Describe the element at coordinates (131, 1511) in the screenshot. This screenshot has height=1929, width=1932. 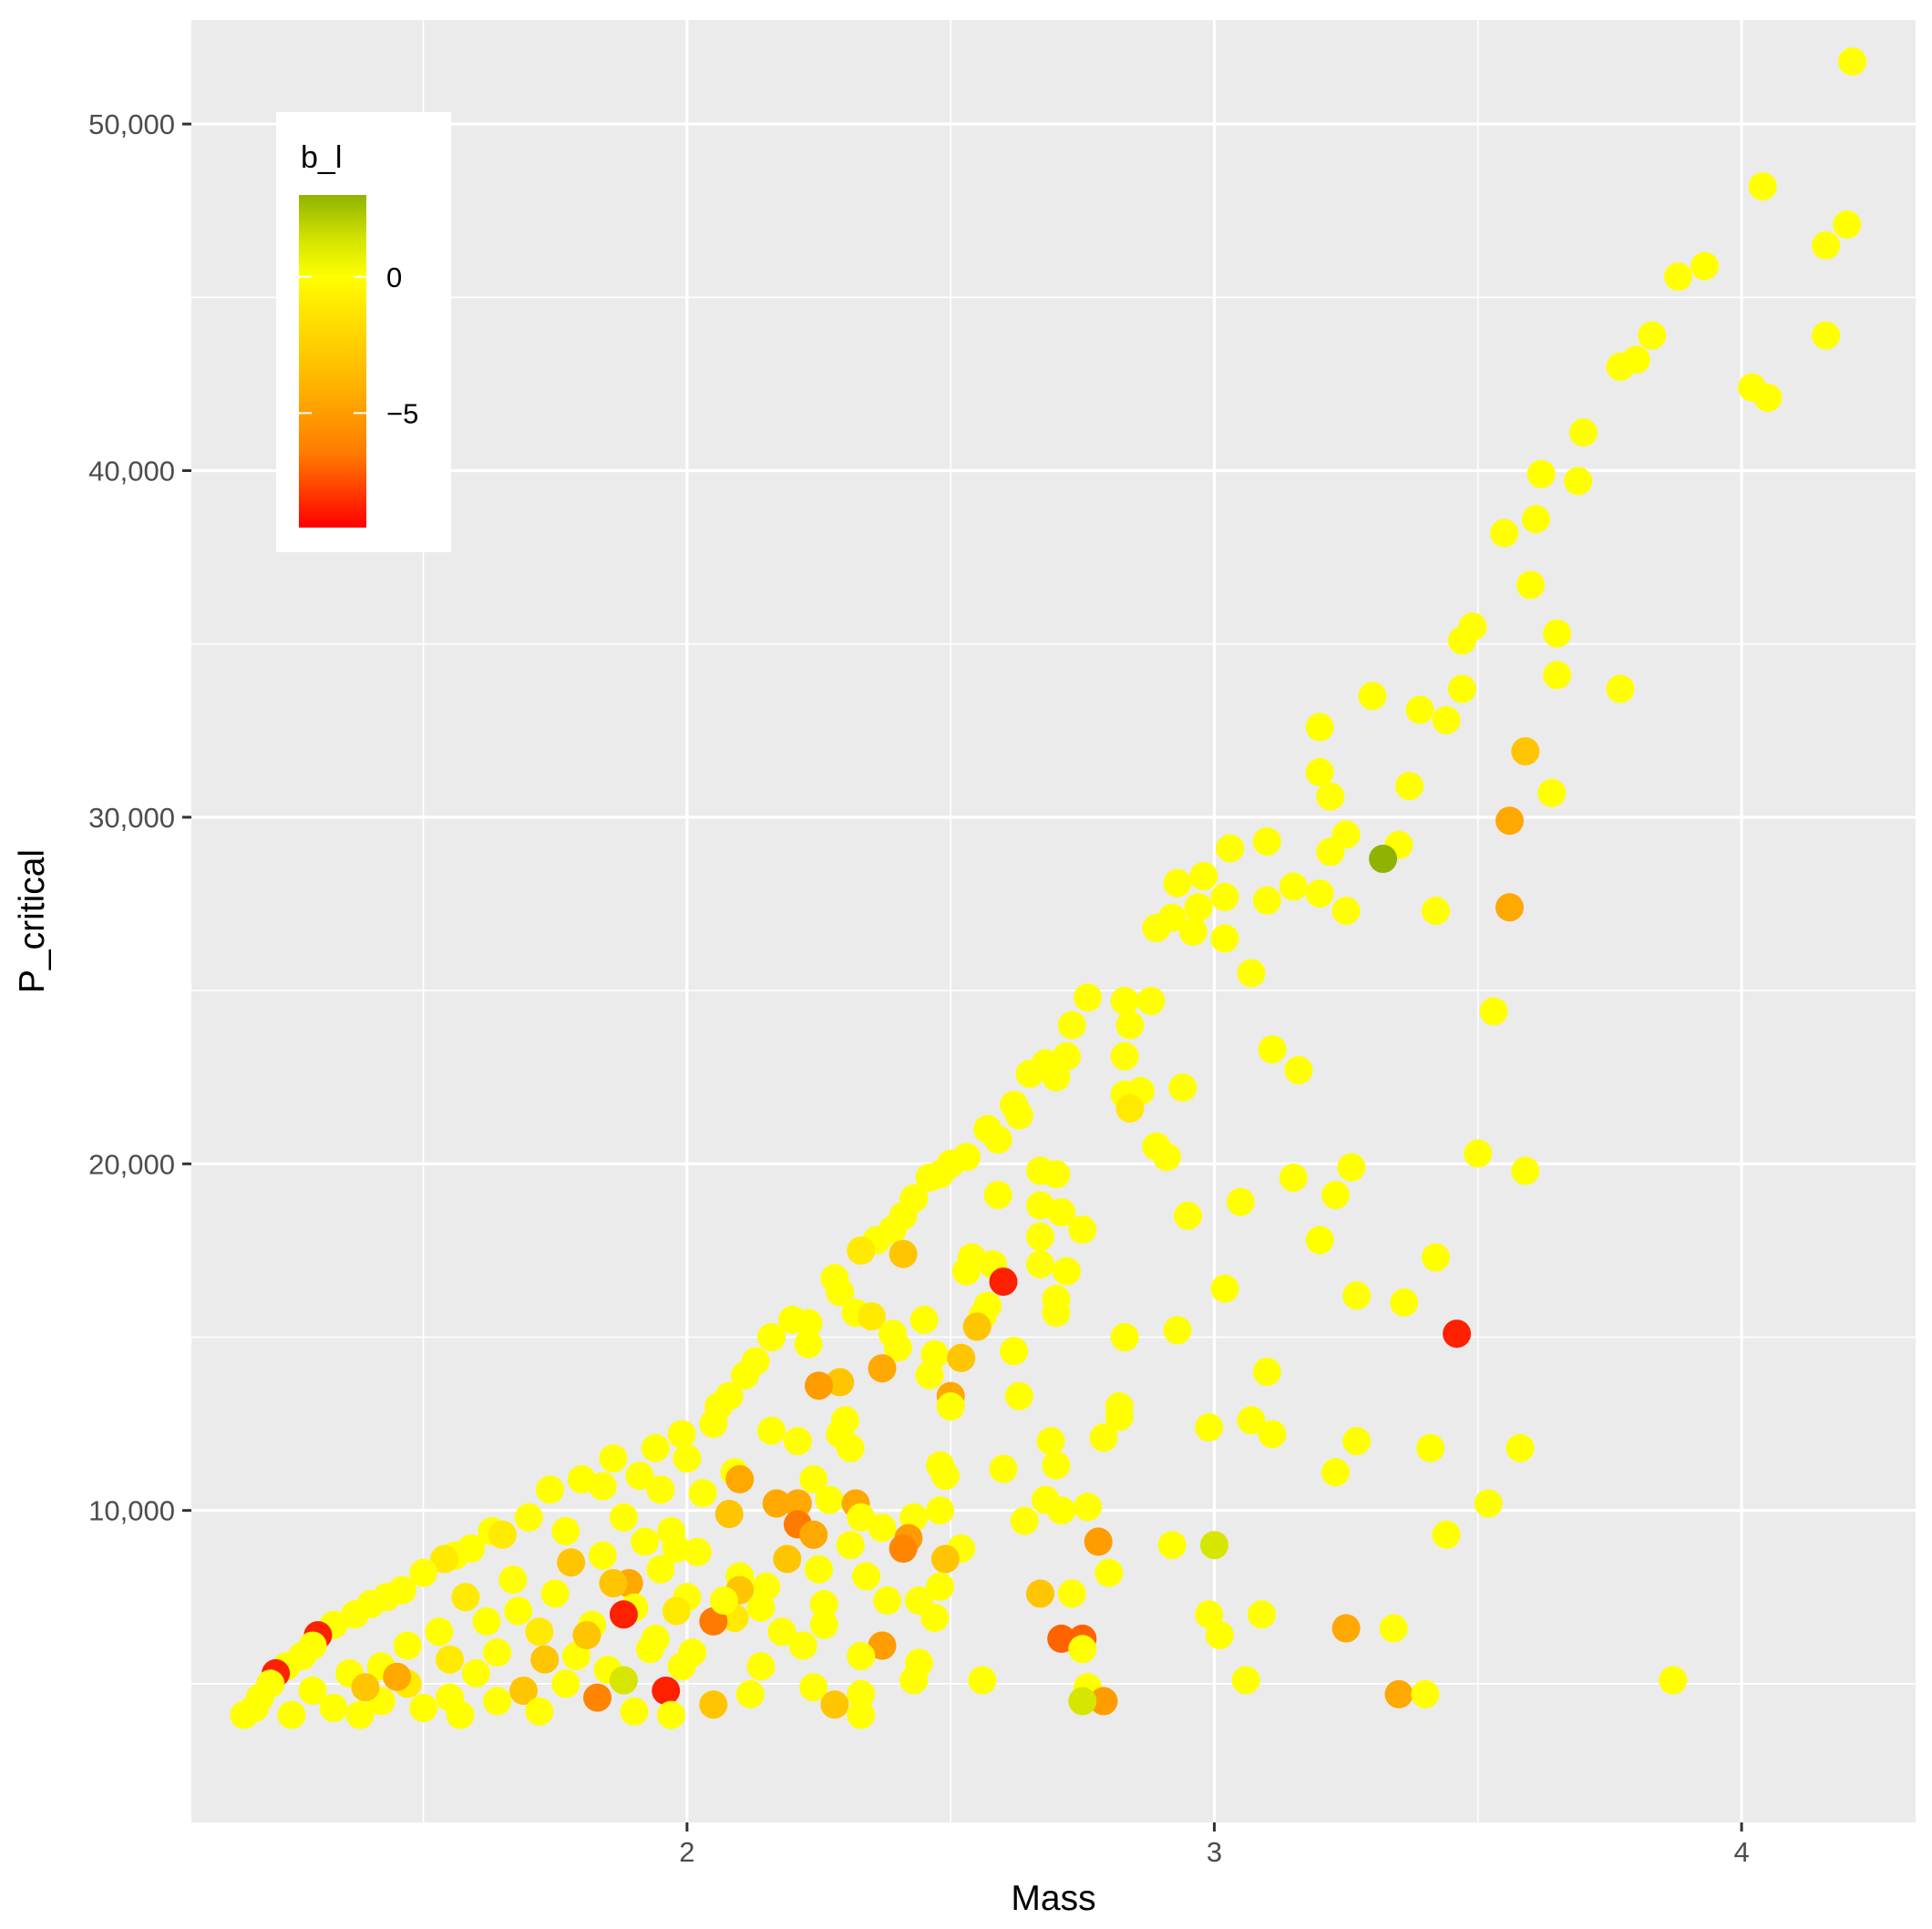
I see `y-tick-label: 10,000` at that location.